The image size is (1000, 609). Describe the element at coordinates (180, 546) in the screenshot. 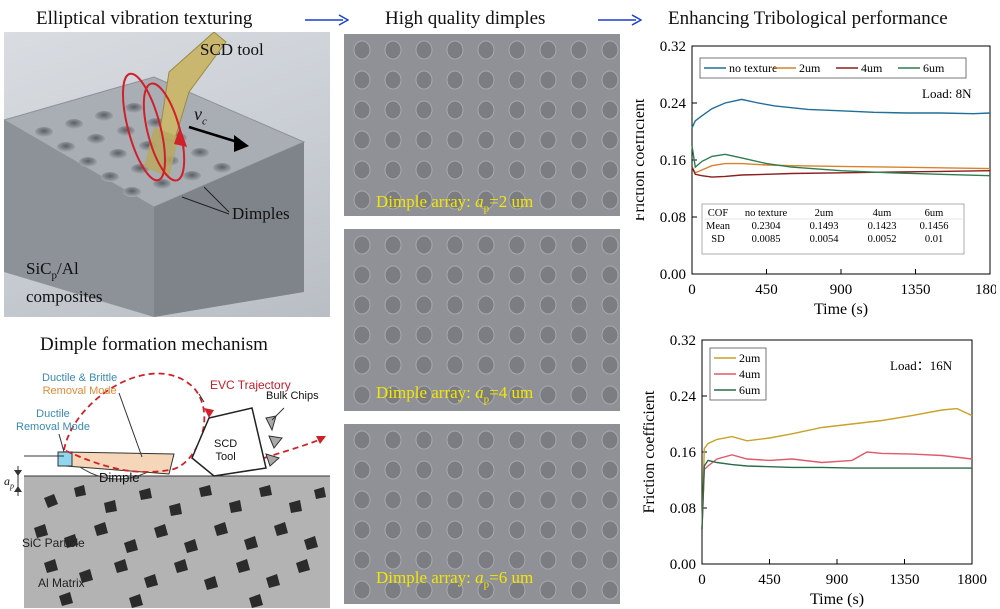

I see `sic-particles` at that location.